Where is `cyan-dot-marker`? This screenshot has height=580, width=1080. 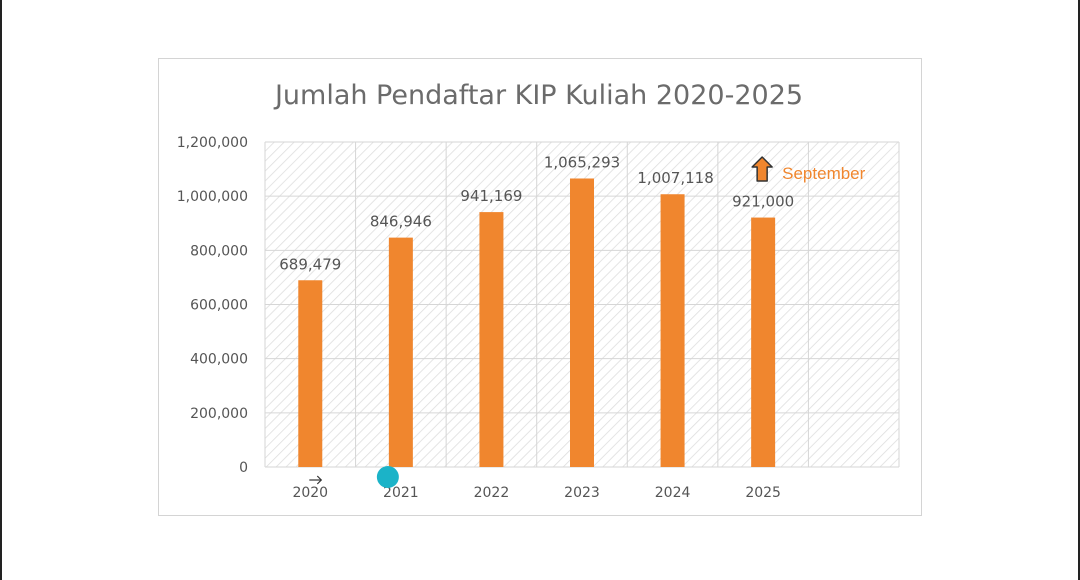 cyan-dot-marker is located at coordinates (387, 477).